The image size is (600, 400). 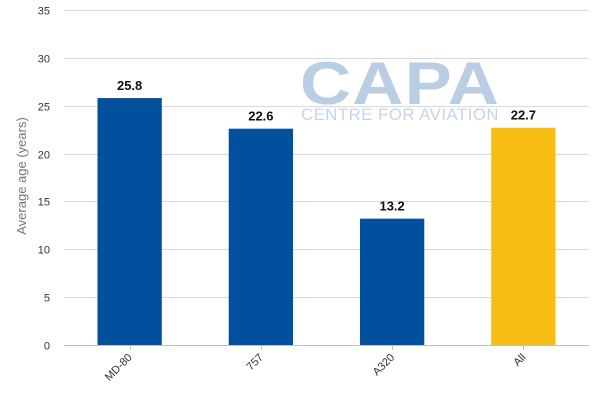 What do you see at coordinates (315, 364) in the screenshot?
I see `x-axis-ticks: MD-80 757 A320 All` at bounding box center [315, 364].